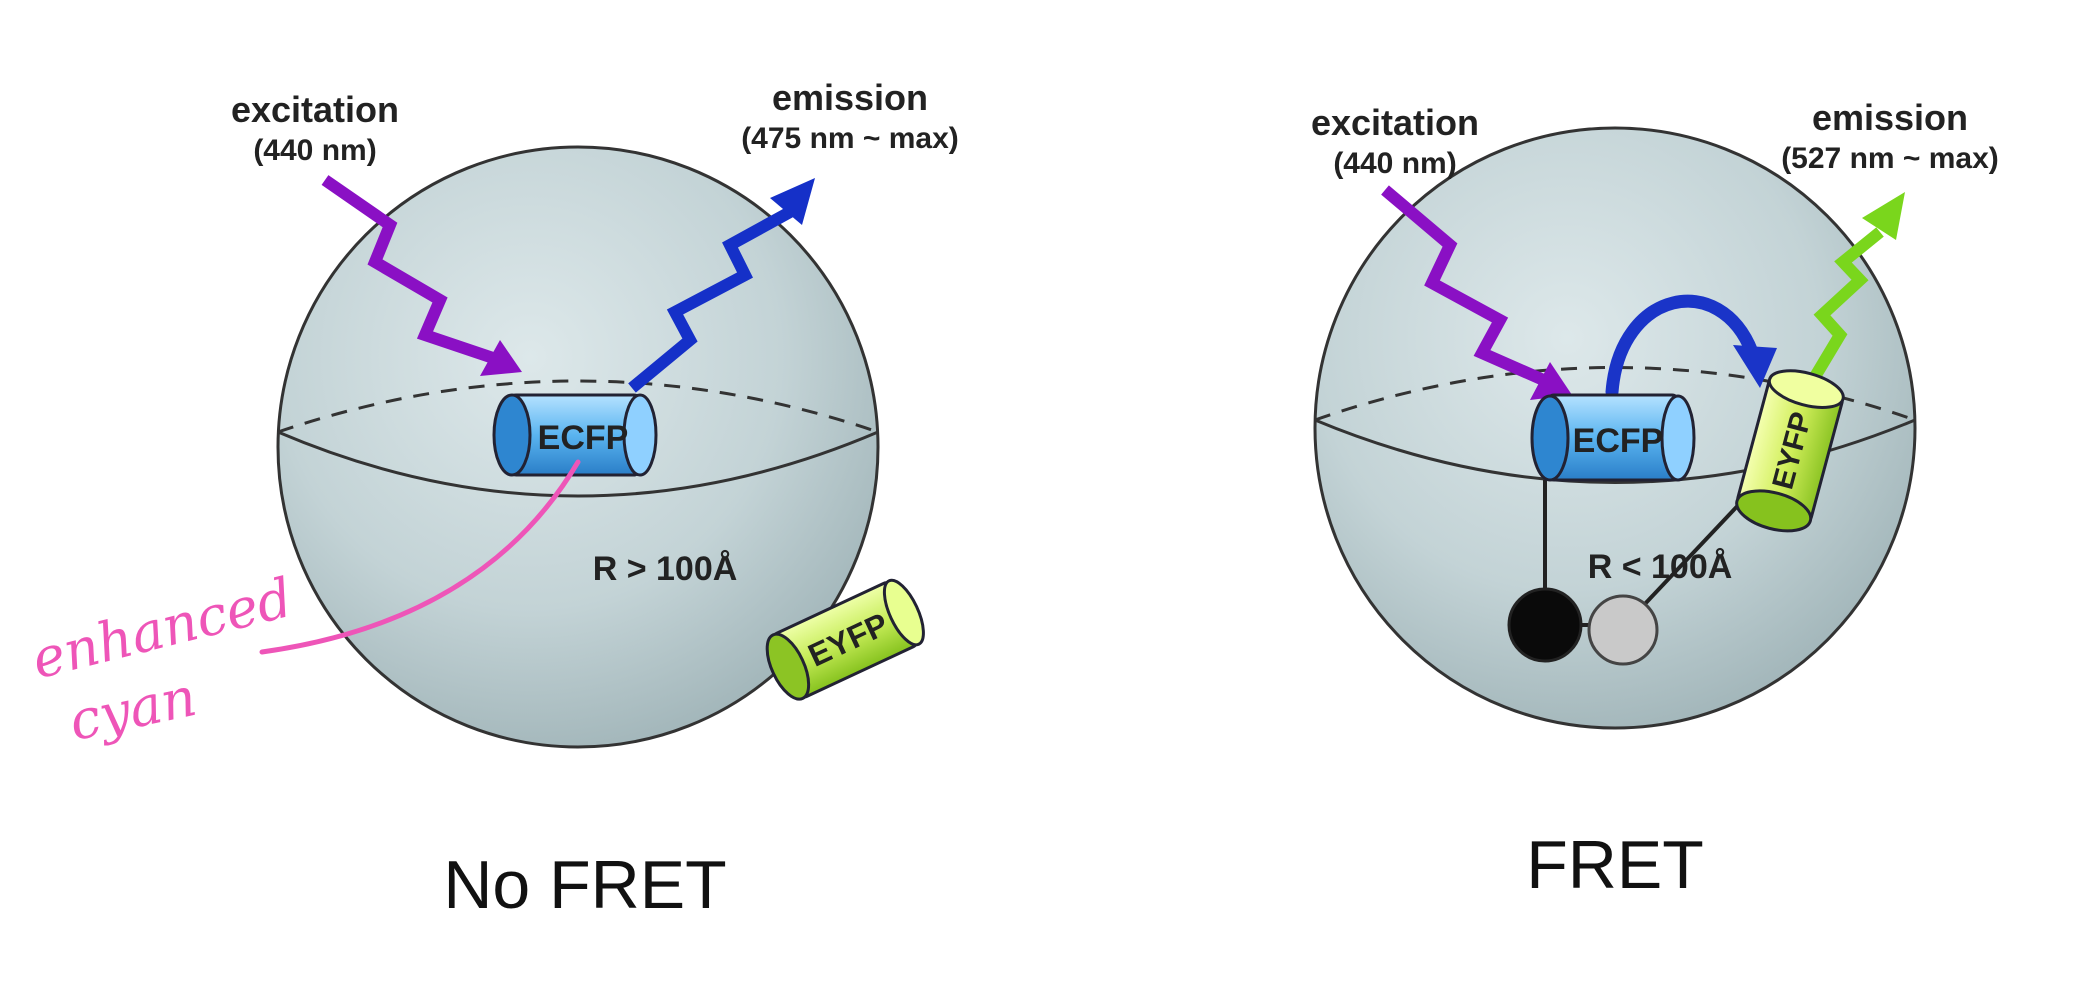  Describe the element at coordinates (1545, 625) in the screenshot. I see `black-bead` at that location.